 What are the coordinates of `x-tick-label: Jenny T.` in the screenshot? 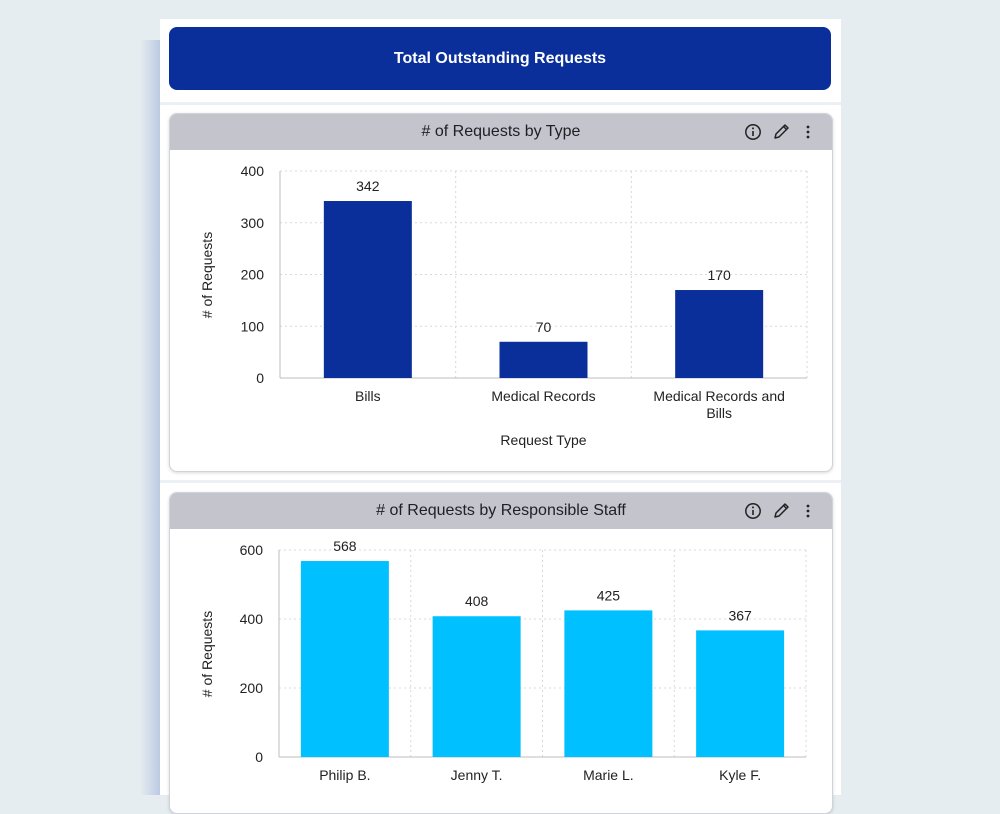 It's located at (477, 775).